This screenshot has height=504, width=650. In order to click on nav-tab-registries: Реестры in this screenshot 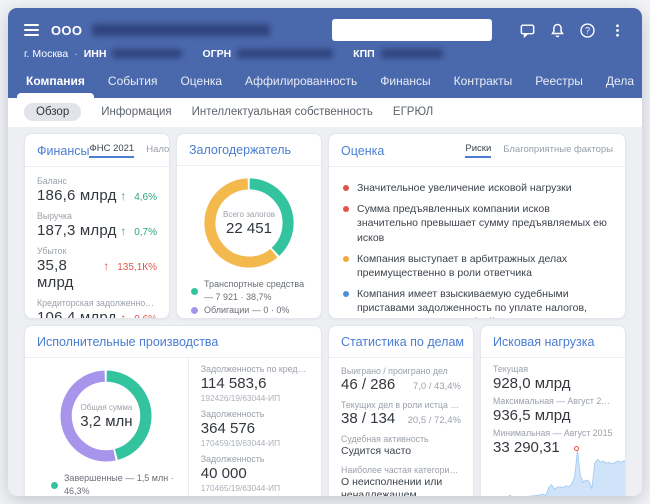, I will do `click(559, 81)`.